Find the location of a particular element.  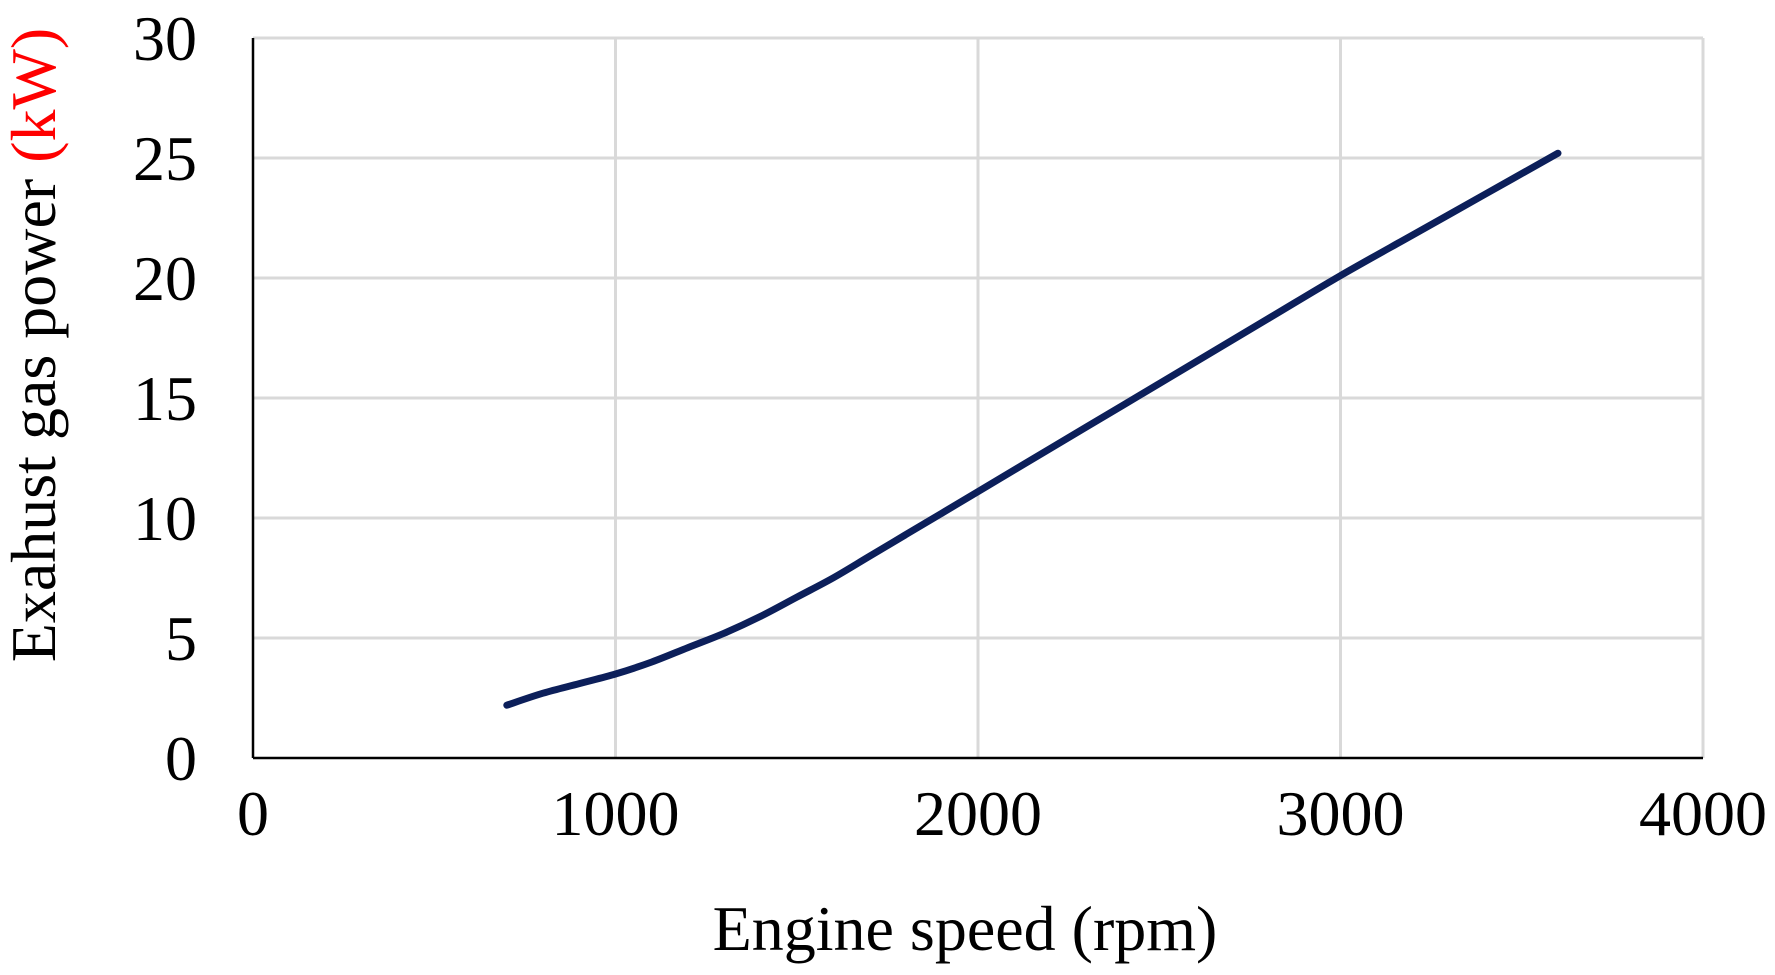

x-tick-label: 4000 is located at coordinates (1703, 813).